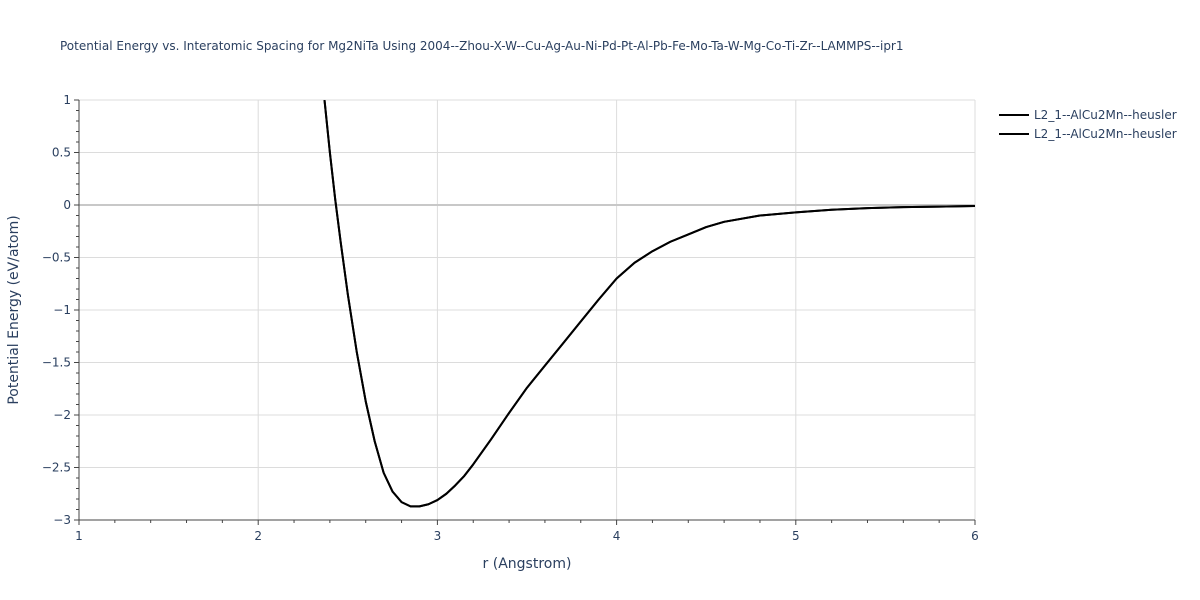  I want to click on y-tick-label: −1.5, so click(56, 363).